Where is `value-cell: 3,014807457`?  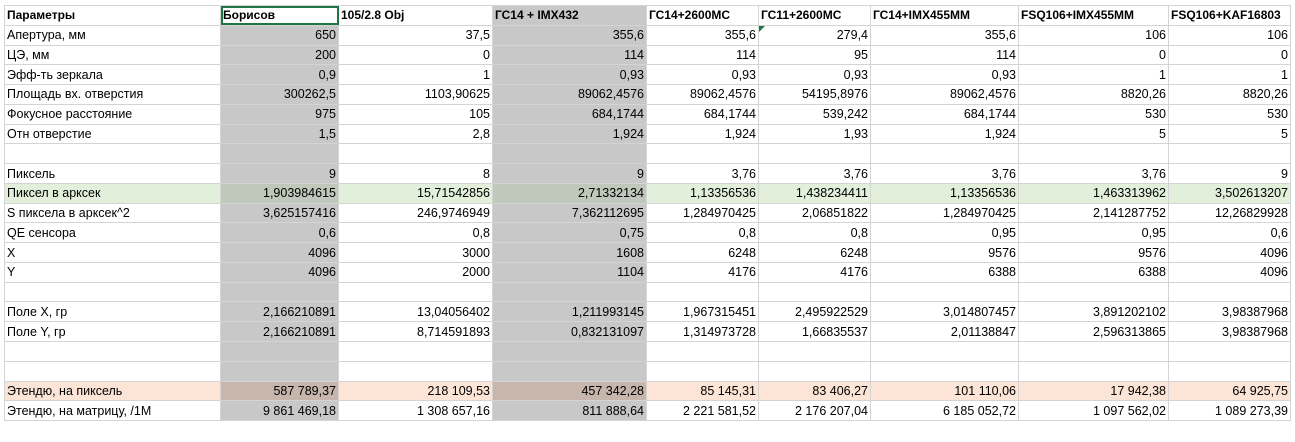 value-cell: 3,014807457 is located at coordinates (944, 312).